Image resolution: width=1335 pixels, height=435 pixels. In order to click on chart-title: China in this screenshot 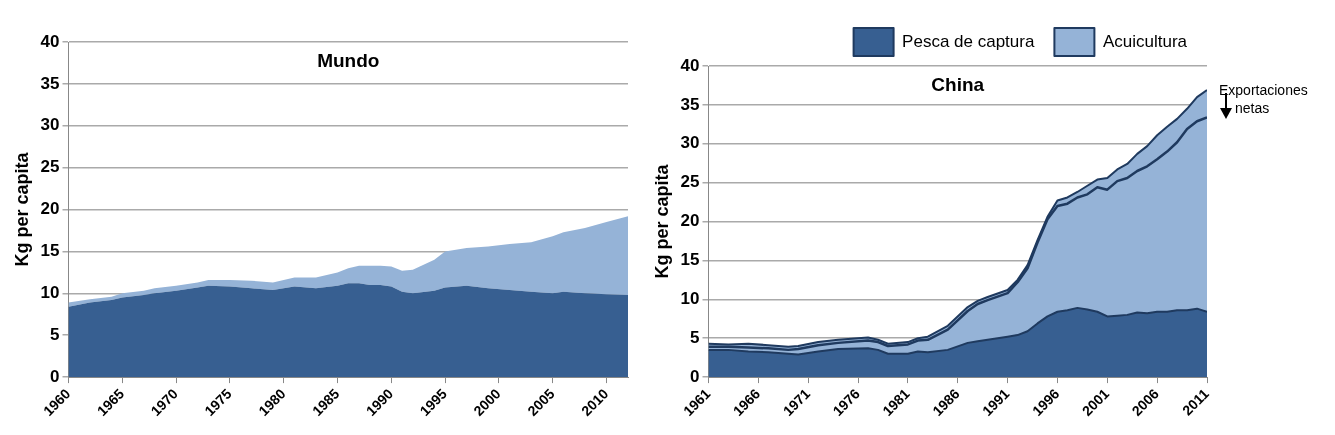, I will do `click(958, 84)`.